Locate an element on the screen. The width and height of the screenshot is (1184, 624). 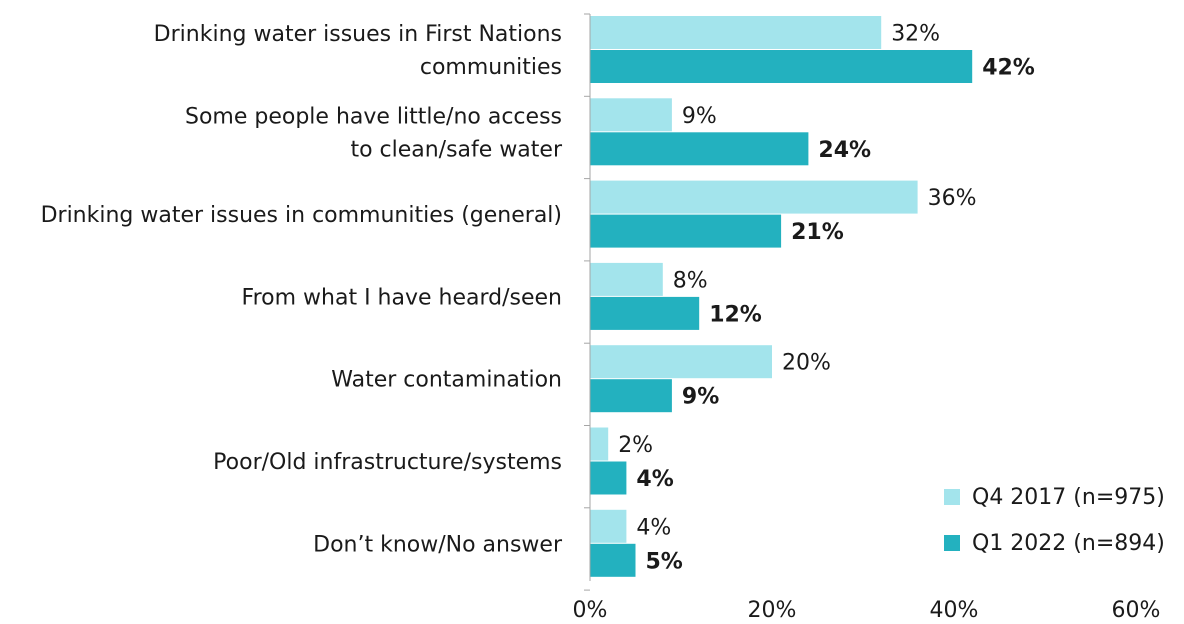
value-label-s0-c1: 9% is located at coordinates (699, 116).